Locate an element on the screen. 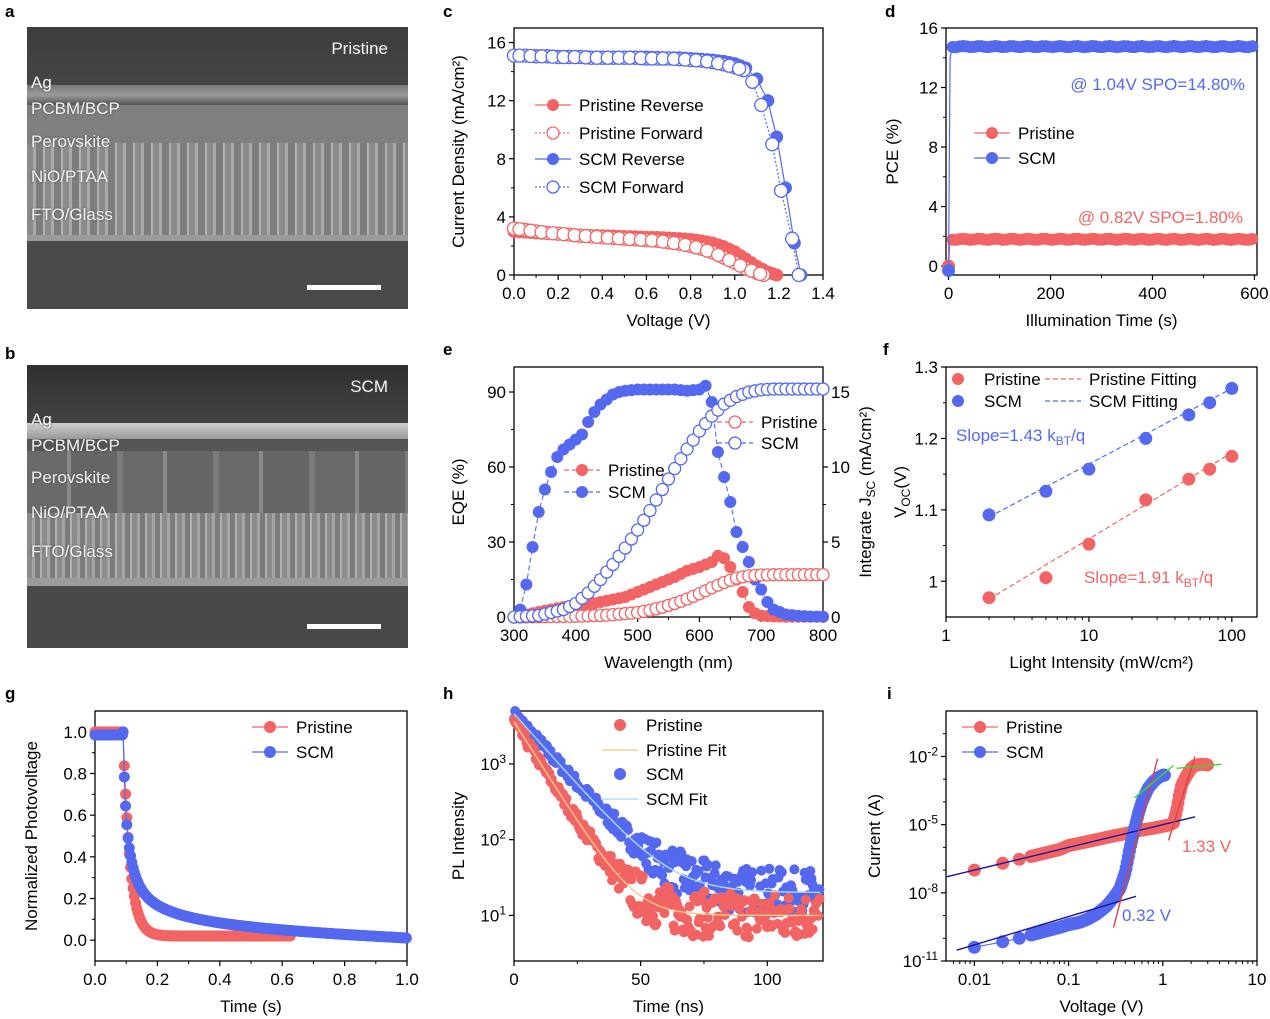 The width and height of the screenshot is (1270, 1019). y-tick-label: 4 is located at coordinates (501, 217).